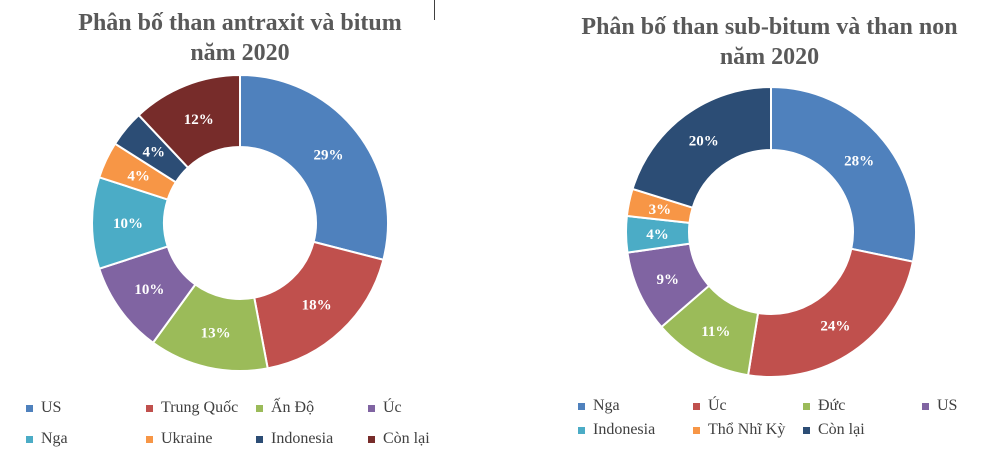 This screenshot has height=460, width=999. What do you see at coordinates (240, 23) in the screenshot?
I see `chart-title-line-1: Phân bố than antraxit và bitum` at bounding box center [240, 23].